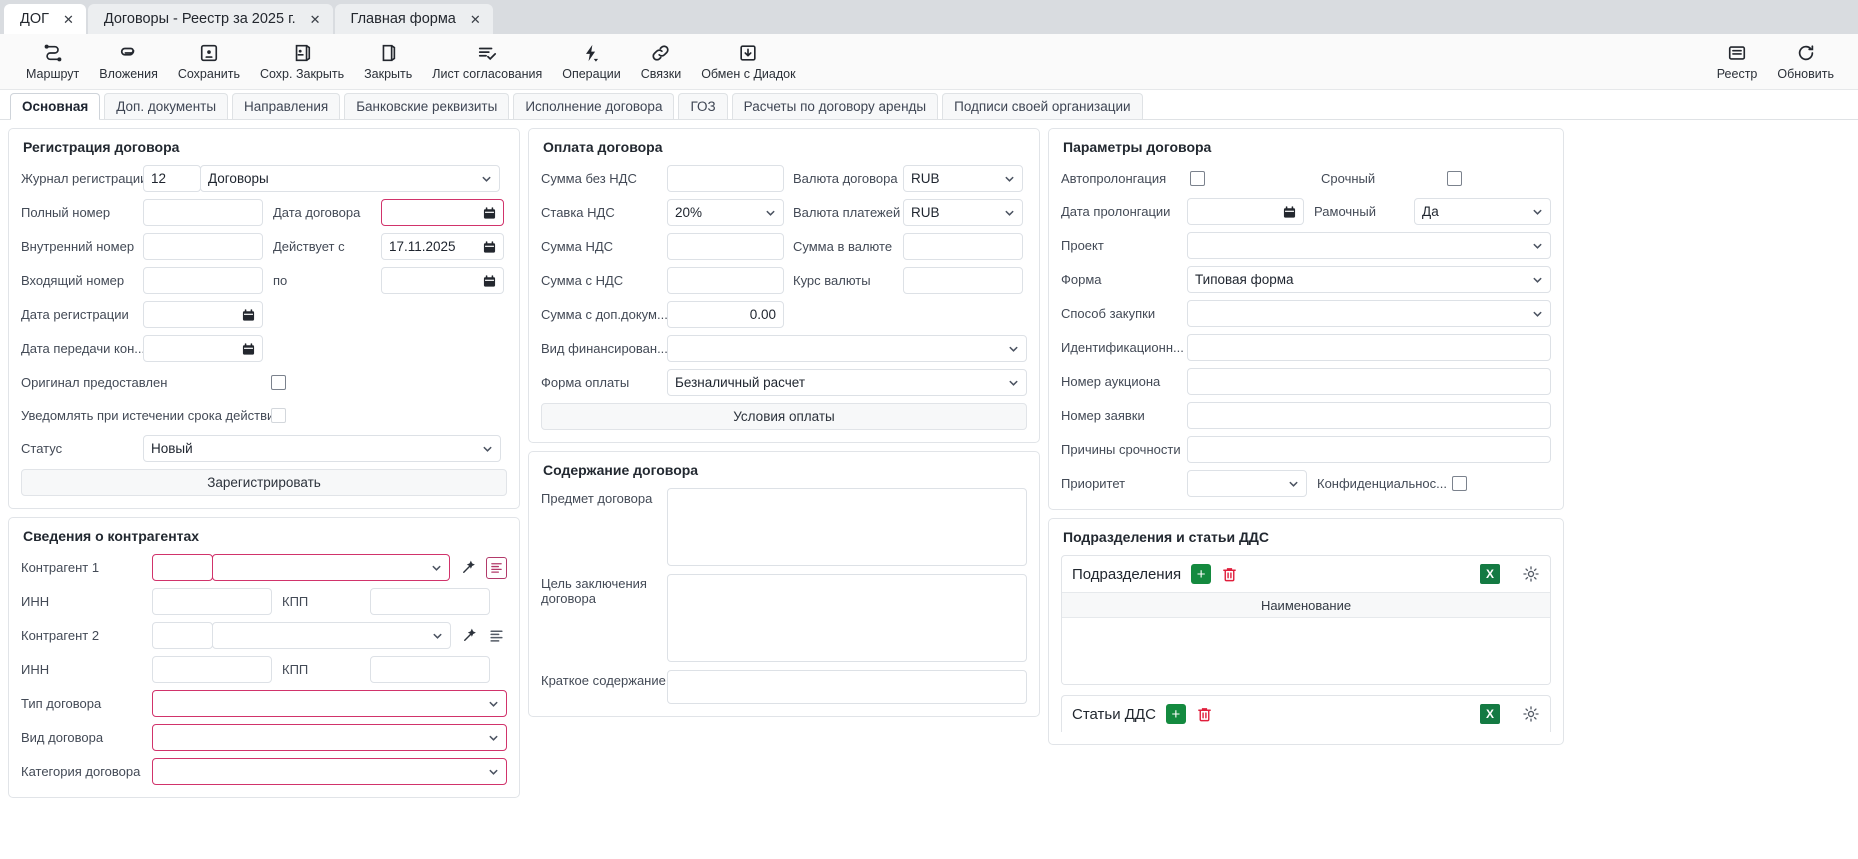 This screenshot has width=1858, height=859. I want to click on ribbon-button-refresh: Обновить, so click(1805, 62).